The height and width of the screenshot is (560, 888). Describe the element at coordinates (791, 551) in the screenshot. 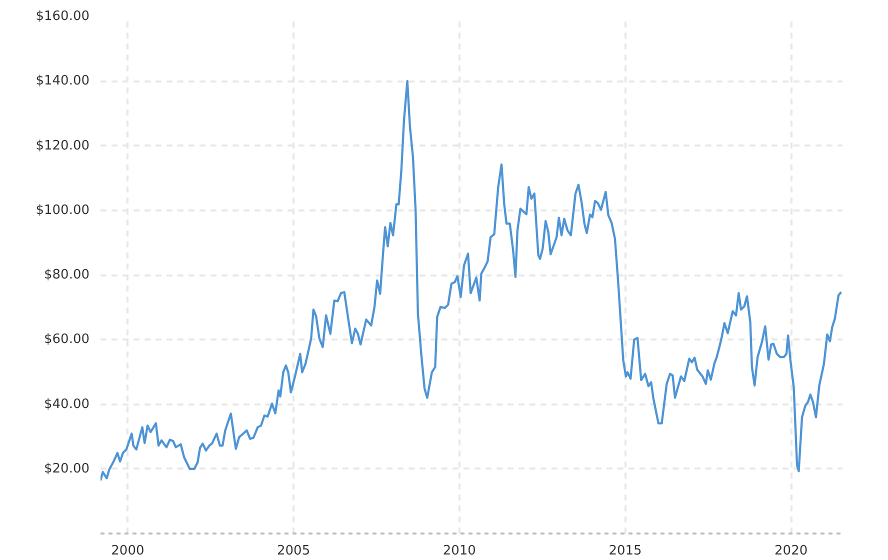

I see `x-tick-label: 2020` at that location.